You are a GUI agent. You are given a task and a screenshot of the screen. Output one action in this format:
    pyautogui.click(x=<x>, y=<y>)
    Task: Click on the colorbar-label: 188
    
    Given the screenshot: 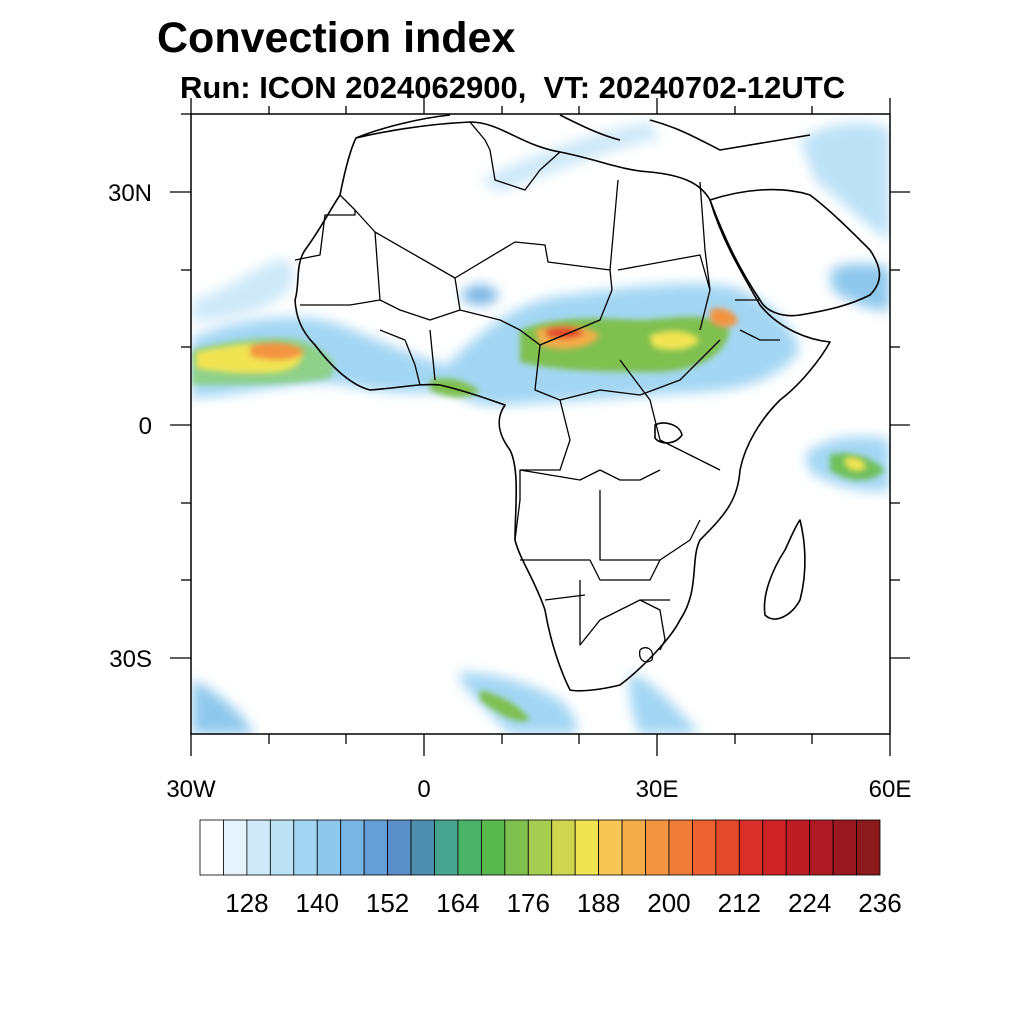 What is the action you would take?
    pyautogui.click(x=598, y=903)
    